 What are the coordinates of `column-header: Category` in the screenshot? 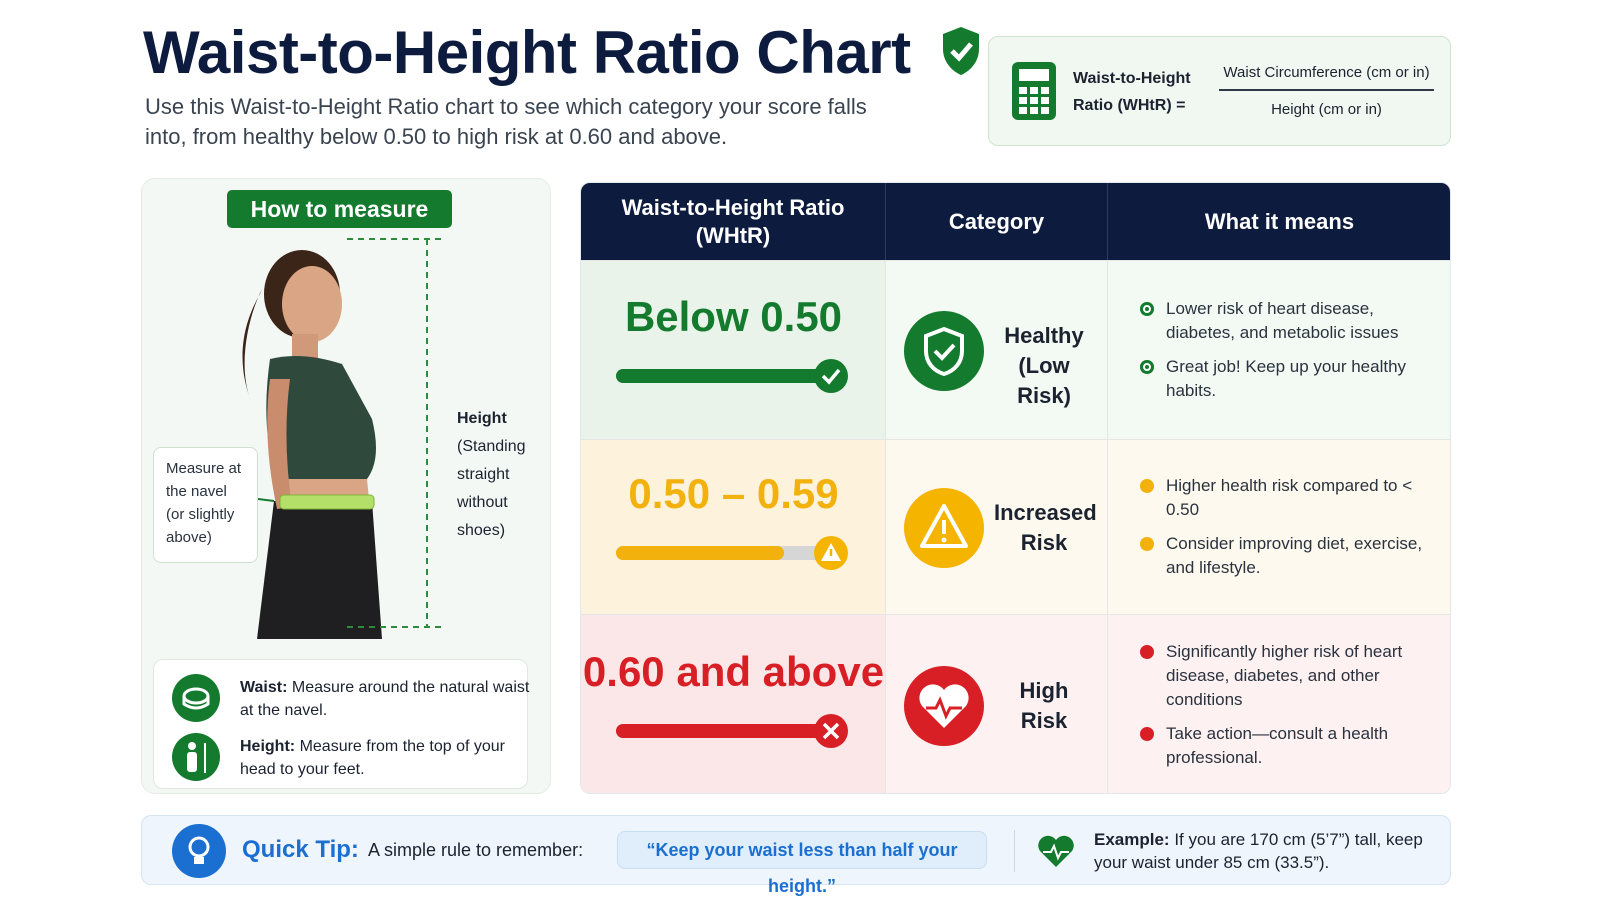 It's located at (997, 221).